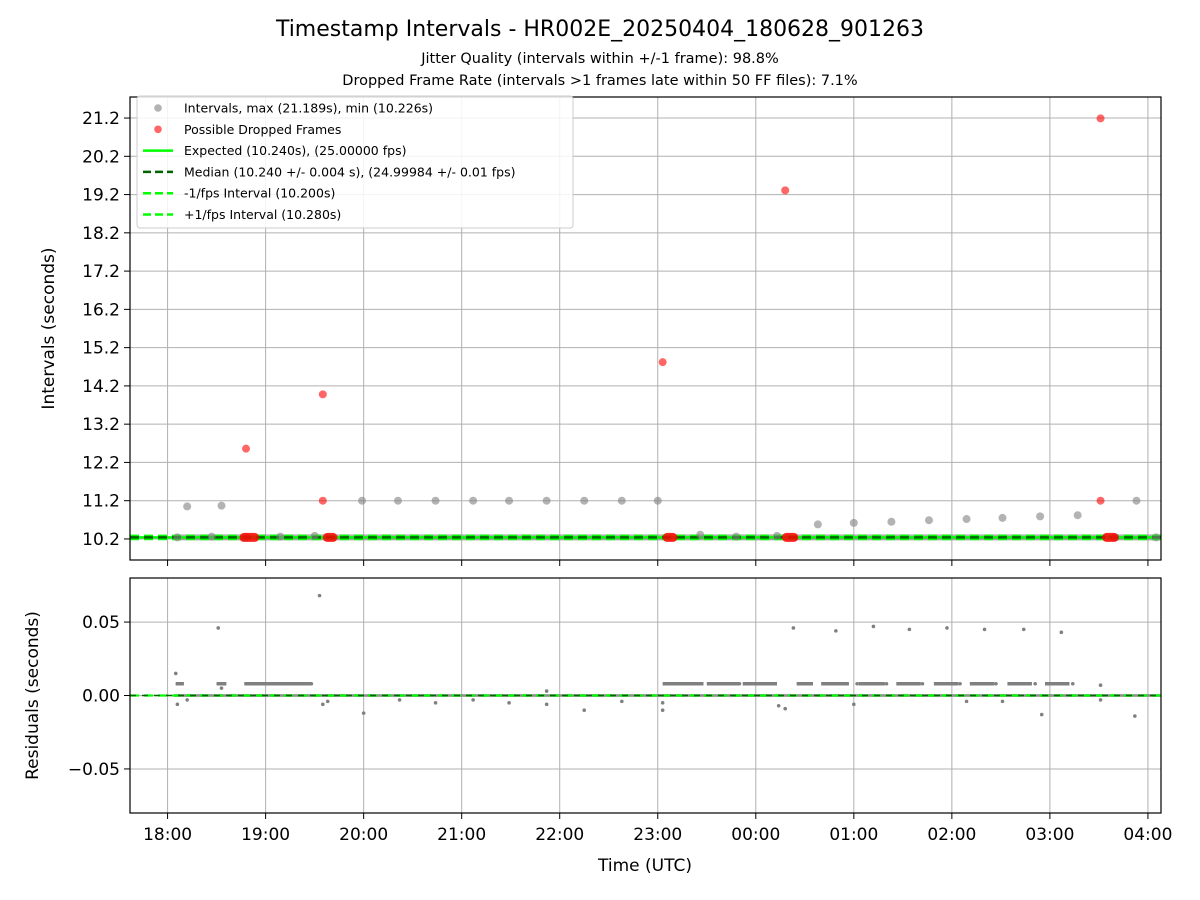 Image resolution: width=1200 pixels, height=900 pixels. Describe the element at coordinates (755, 835) in the screenshot. I see `x-tick-label: 00:00` at that location.